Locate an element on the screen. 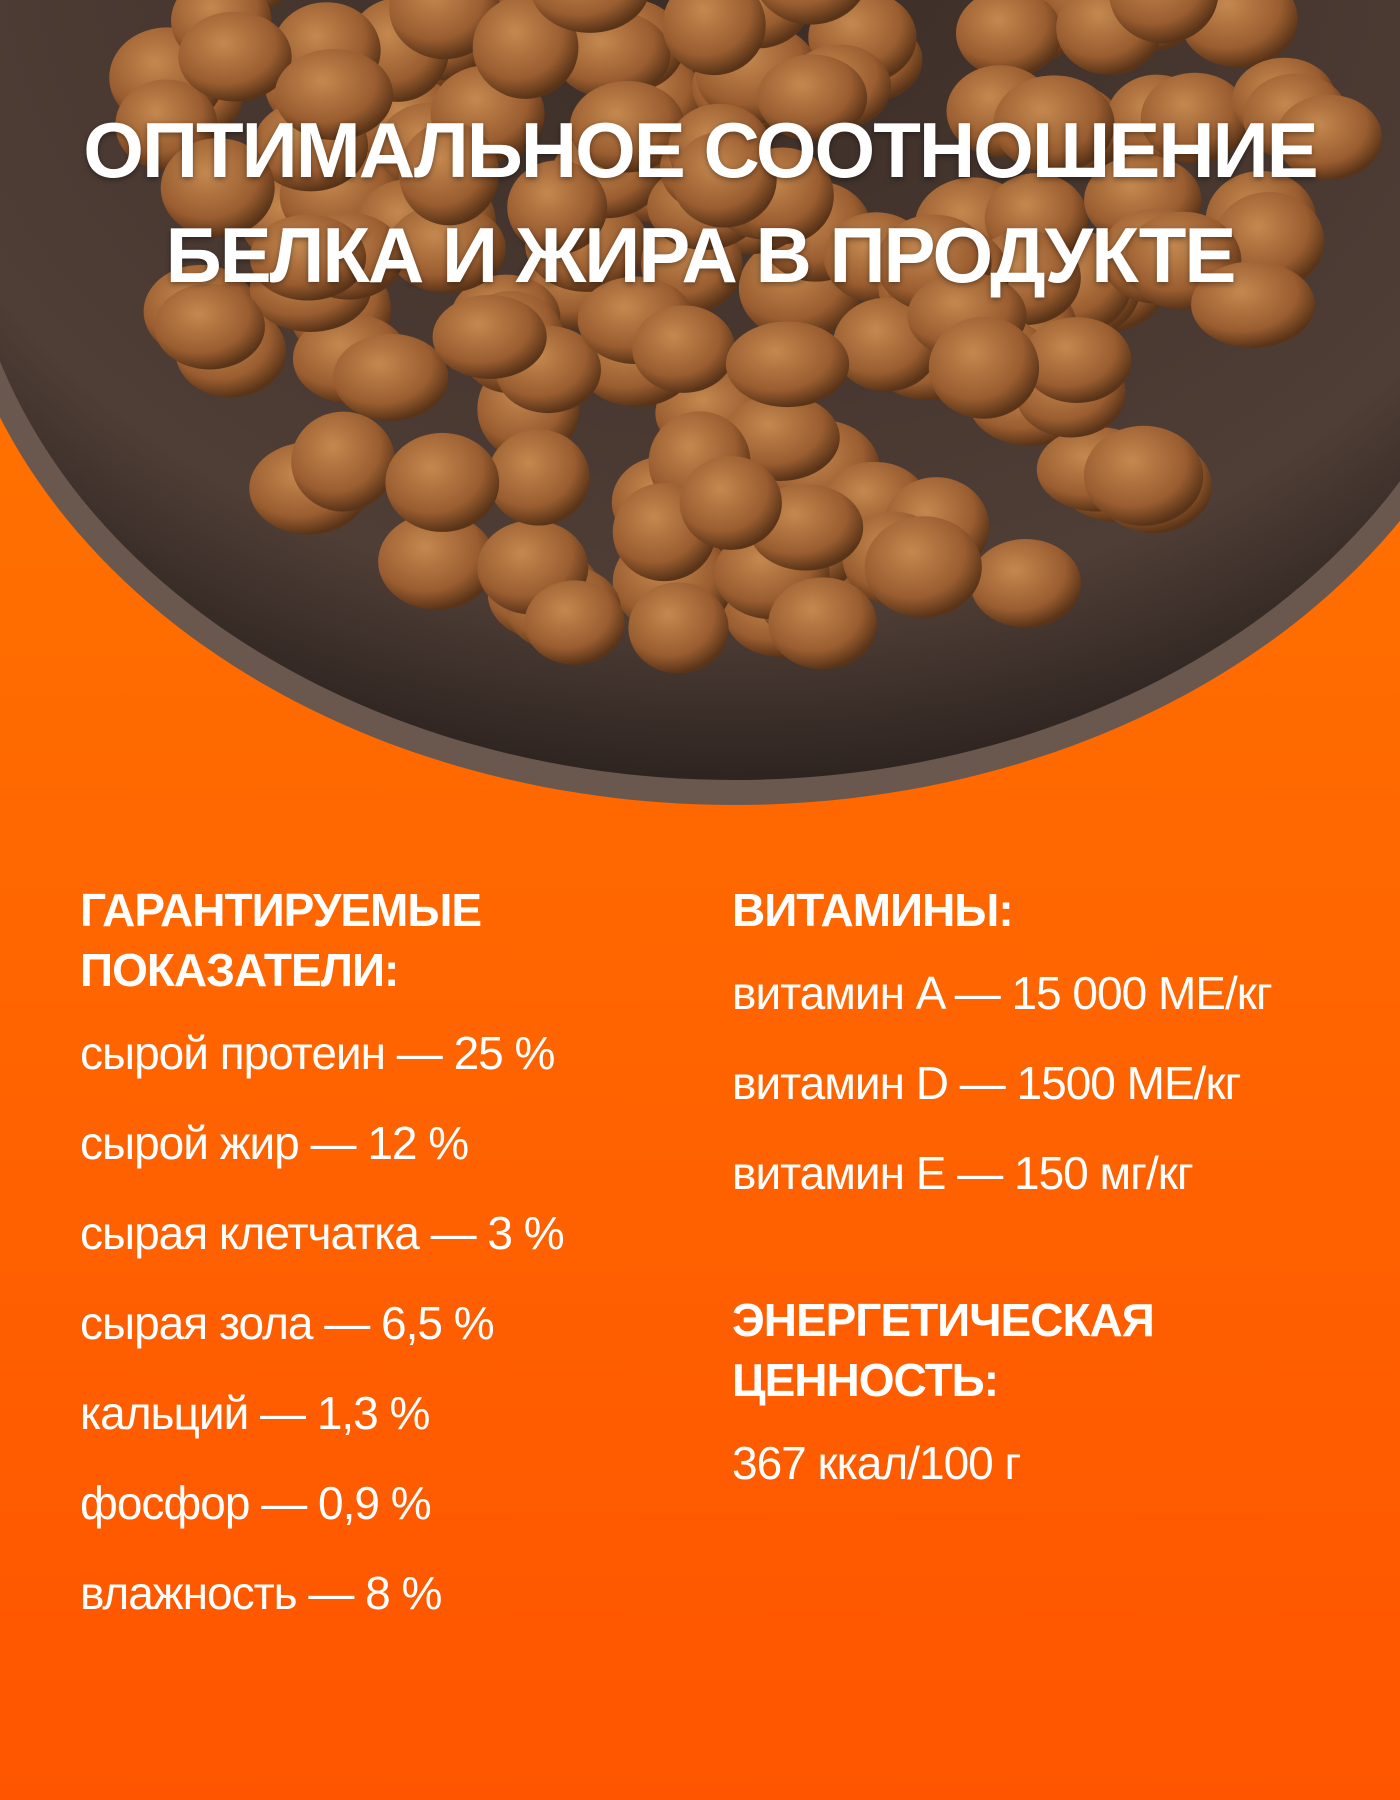 The image size is (1400, 1800). guaranteed-item: сырая зола — 6,5 % is located at coordinates (287, 1323).